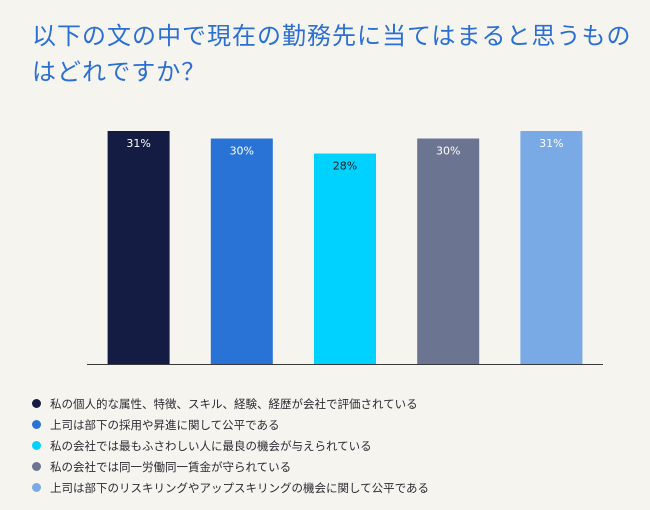 The image size is (650, 510). What do you see at coordinates (165, 424) in the screenshot?
I see `legend-label: 上司は部下の採用や昇進に関して公平である` at bounding box center [165, 424].